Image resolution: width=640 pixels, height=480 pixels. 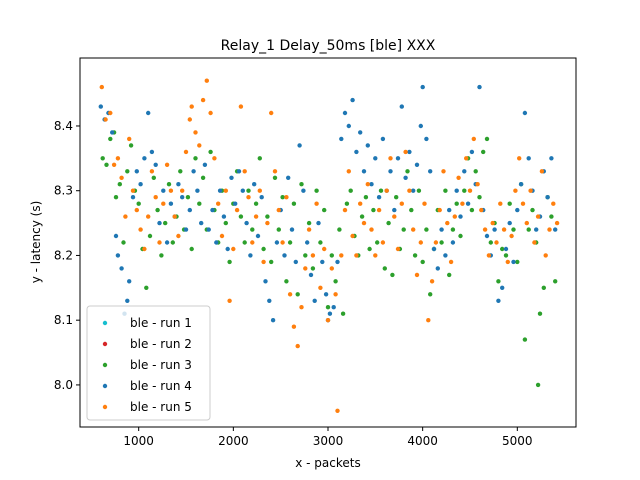 What do you see at coordinates (161, 323) in the screenshot?
I see `legend-label: ble - run 1` at bounding box center [161, 323].